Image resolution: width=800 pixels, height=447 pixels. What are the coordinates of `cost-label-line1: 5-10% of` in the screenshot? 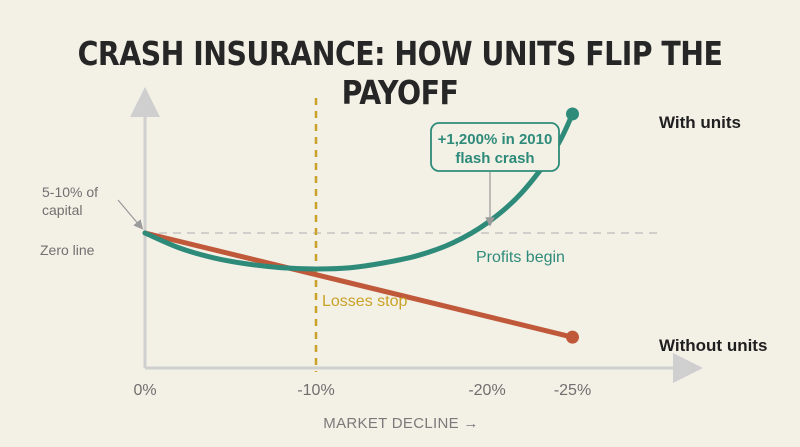 It's located at (70, 192).